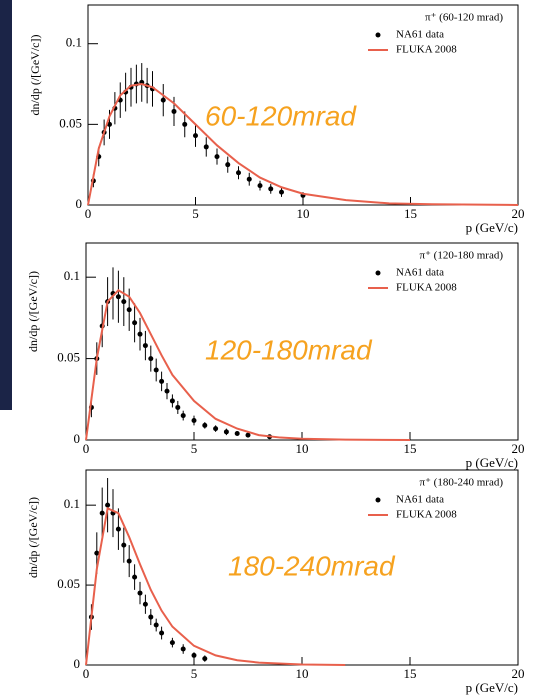 This screenshot has height=698, width=539. What do you see at coordinates (464, 18) in the screenshot?
I see `legend-title: π⁺ (60-120 mrad)` at bounding box center [464, 18].